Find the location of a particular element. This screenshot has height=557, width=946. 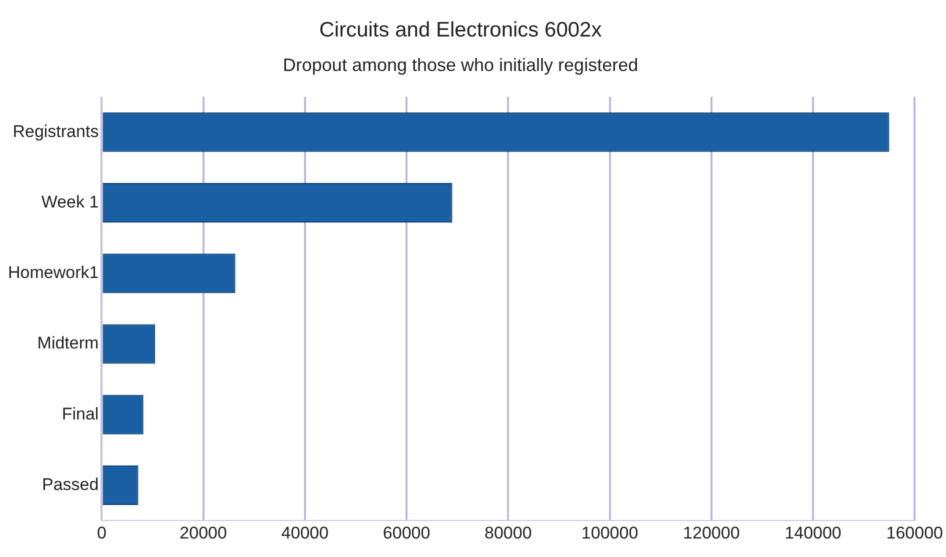

y-tick-label: Registrants is located at coordinates (55, 131).